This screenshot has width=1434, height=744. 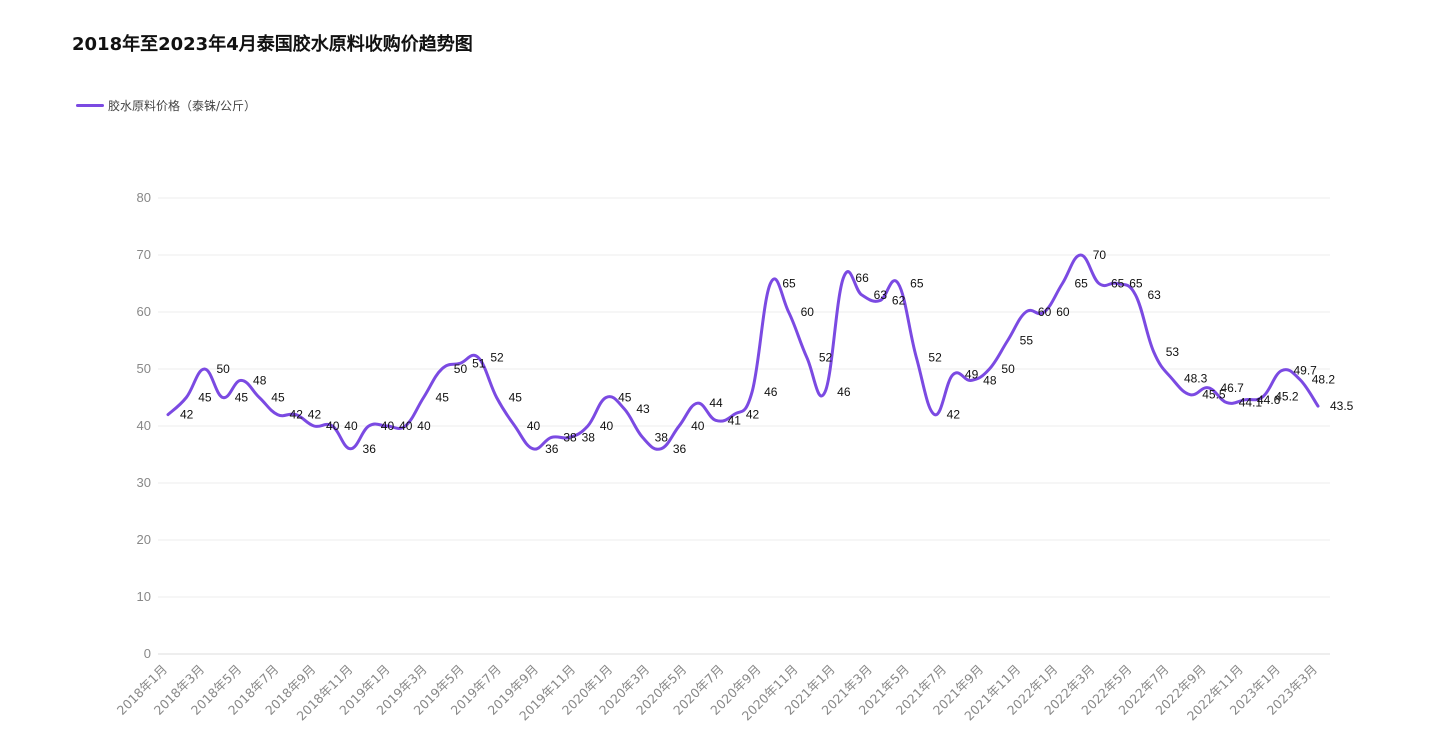 What do you see at coordinates (972, 375) in the screenshot?
I see `data-label: 49` at bounding box center [972, 375].